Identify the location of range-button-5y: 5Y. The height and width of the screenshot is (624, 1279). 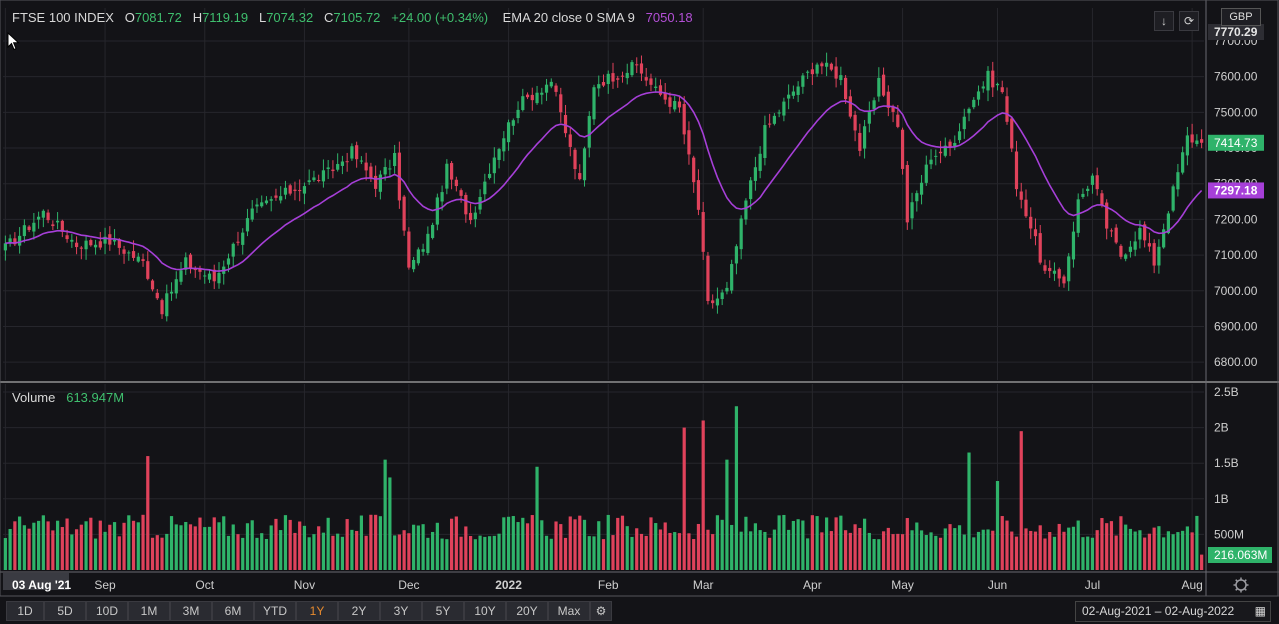
(443, 611).